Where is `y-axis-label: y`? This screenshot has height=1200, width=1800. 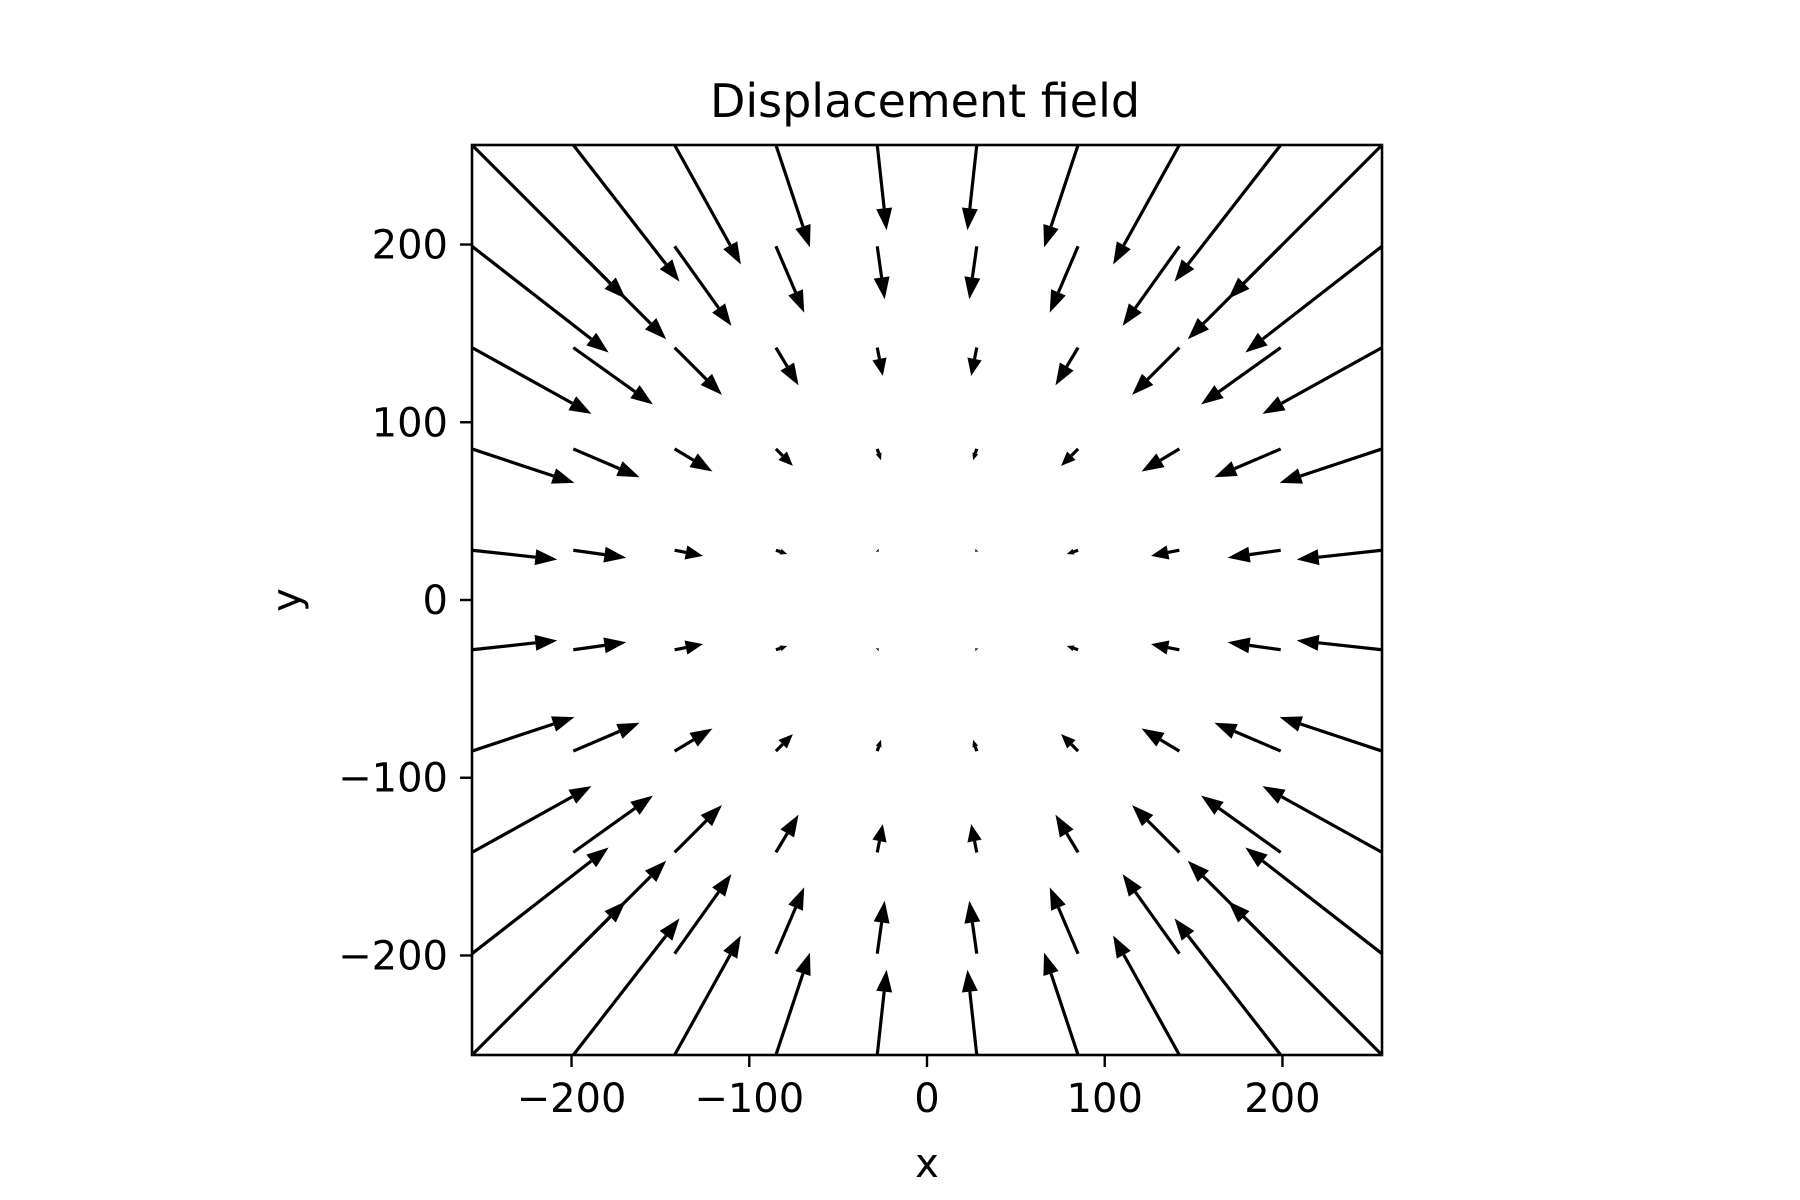 y-axis-label: y is located at coordinates (287, 600).